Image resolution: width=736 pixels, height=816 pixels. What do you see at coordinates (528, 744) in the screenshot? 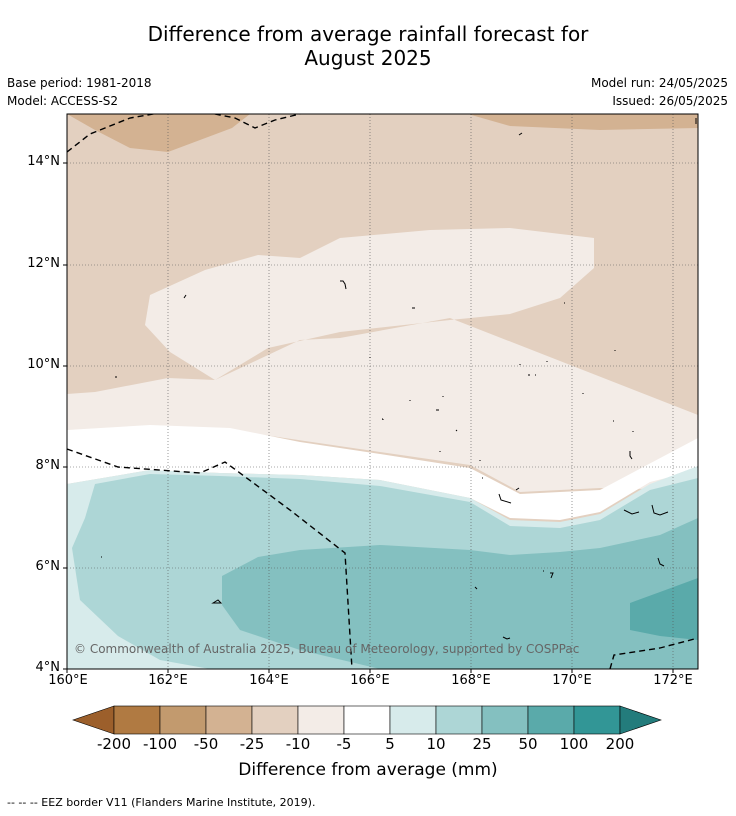
I see `colorbar-label: 50` at bounding box center [528, 744].